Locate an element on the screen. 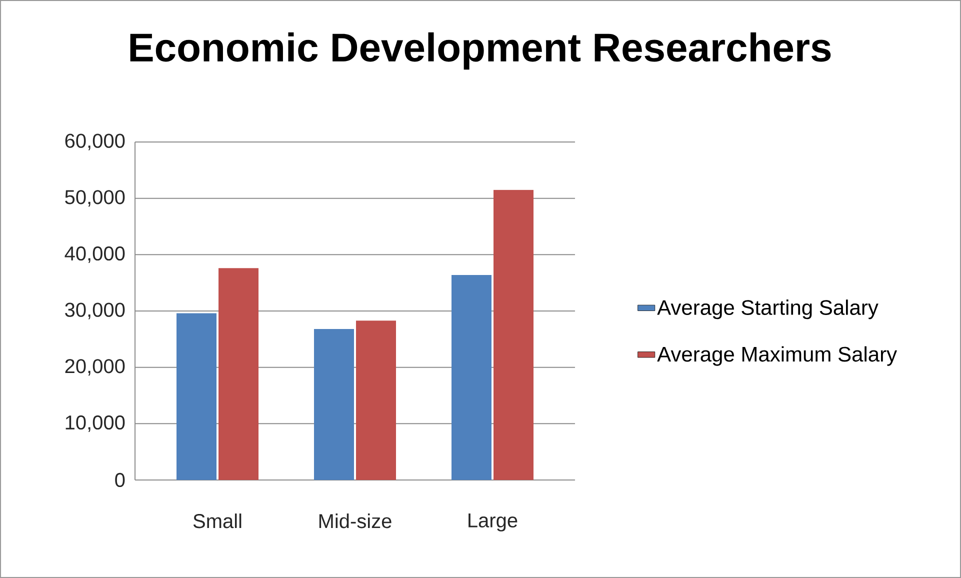 This screenshot has height=578, width=961. y-tick-label: 0 is located at coordinates (120, 480).